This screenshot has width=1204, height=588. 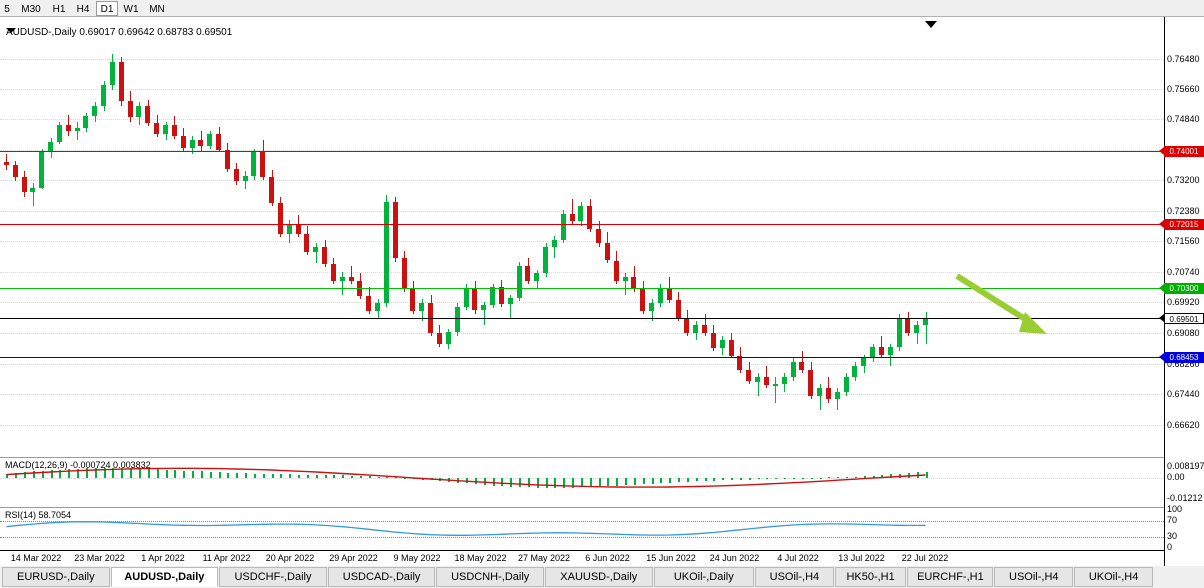 What do you see at coordinates (1184, 225) in the screenshot?
I see `resistance-72015-tag: 0.72015` at bounding box center [1184, 225].